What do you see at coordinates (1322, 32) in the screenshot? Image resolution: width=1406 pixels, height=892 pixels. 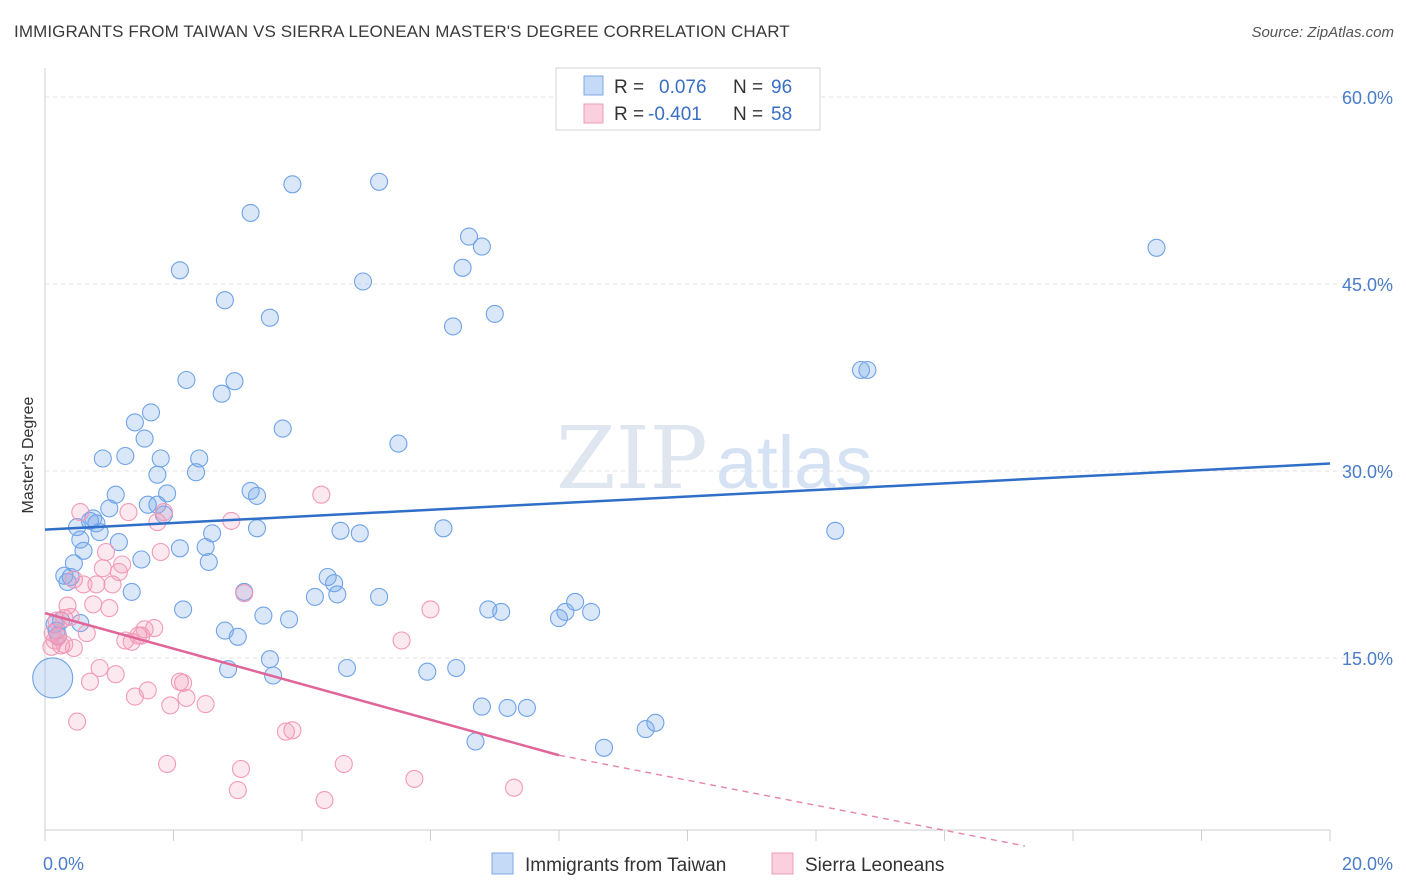 I see `source-label: Source: ZipAtlas.com` at bounding box center [1322, 32].